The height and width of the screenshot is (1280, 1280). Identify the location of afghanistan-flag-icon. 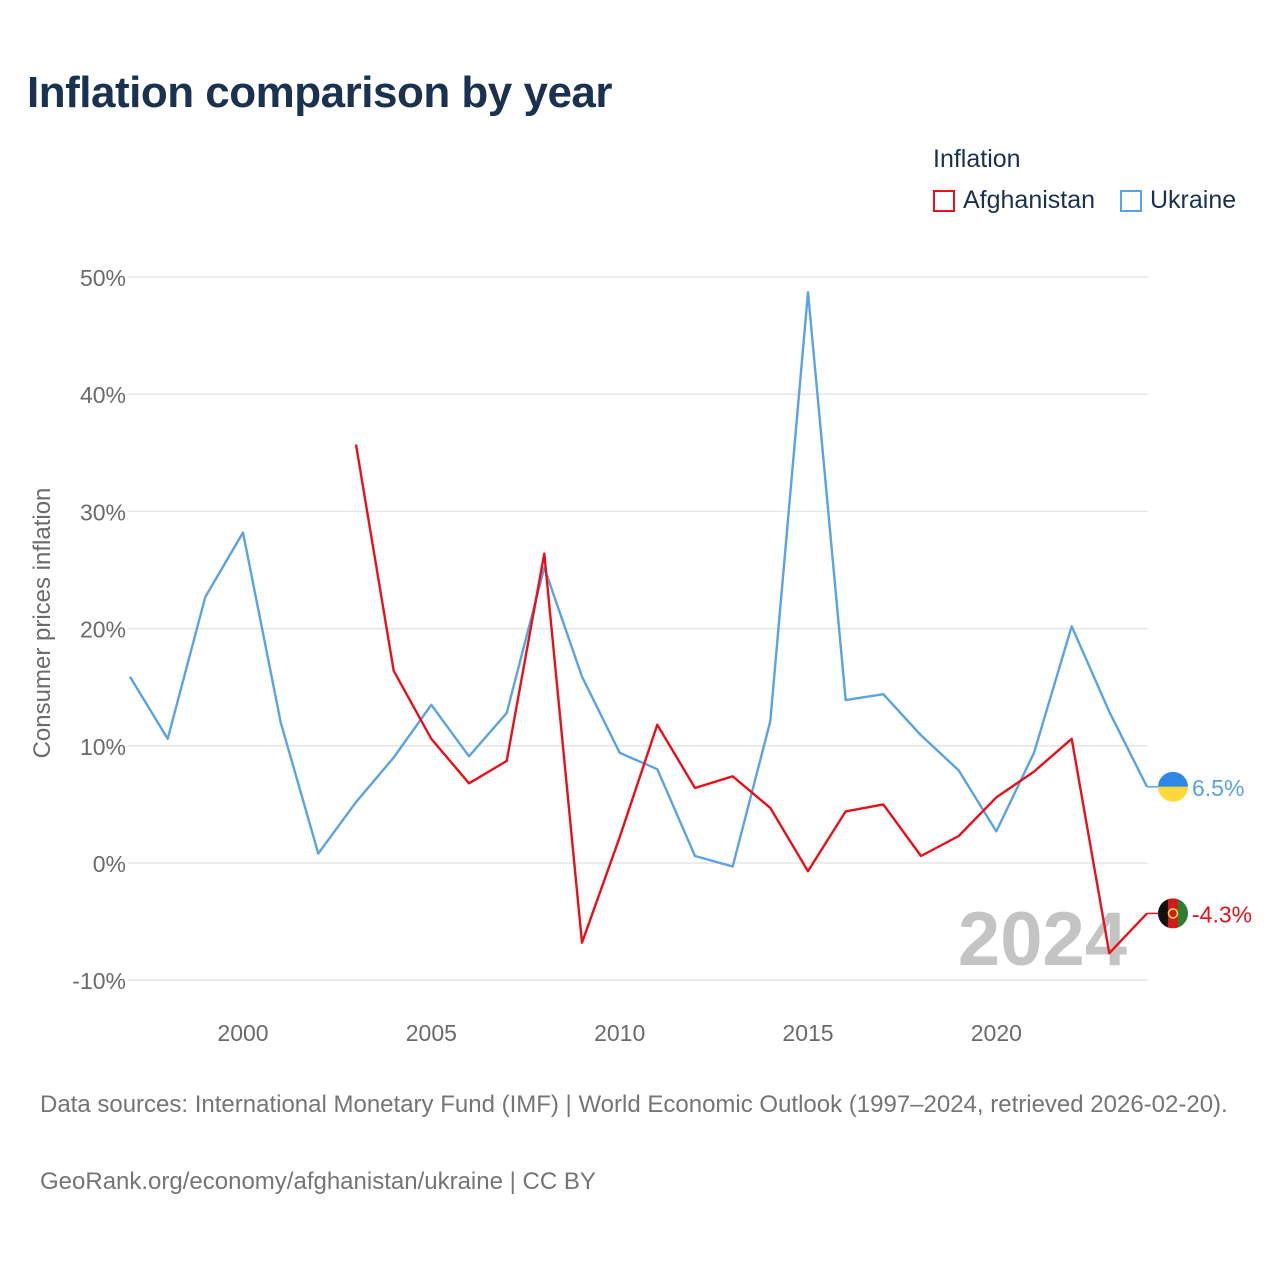
(1163, 913).